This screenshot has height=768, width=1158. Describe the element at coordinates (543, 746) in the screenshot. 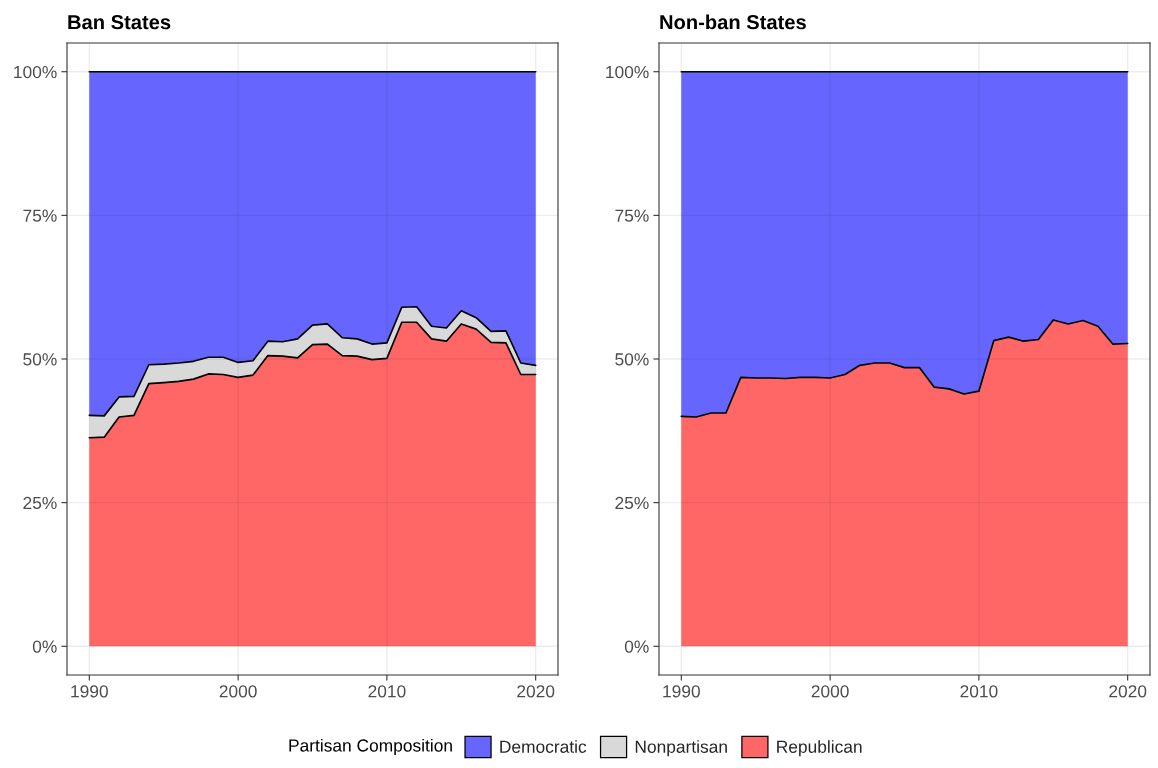

I see `legend-label: Democratic` at that location.